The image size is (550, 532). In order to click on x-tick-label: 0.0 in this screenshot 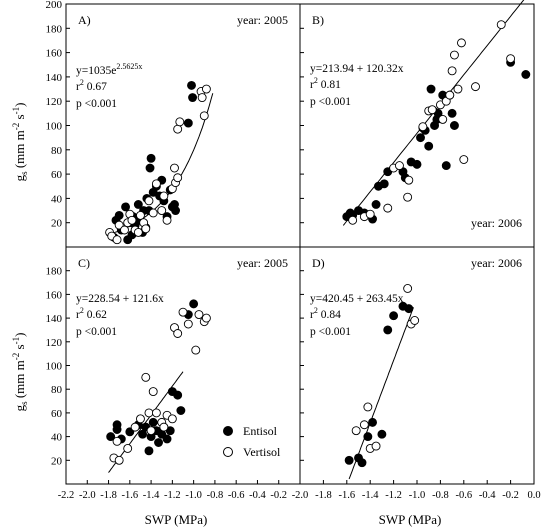, I will do `click(533, 495)`.